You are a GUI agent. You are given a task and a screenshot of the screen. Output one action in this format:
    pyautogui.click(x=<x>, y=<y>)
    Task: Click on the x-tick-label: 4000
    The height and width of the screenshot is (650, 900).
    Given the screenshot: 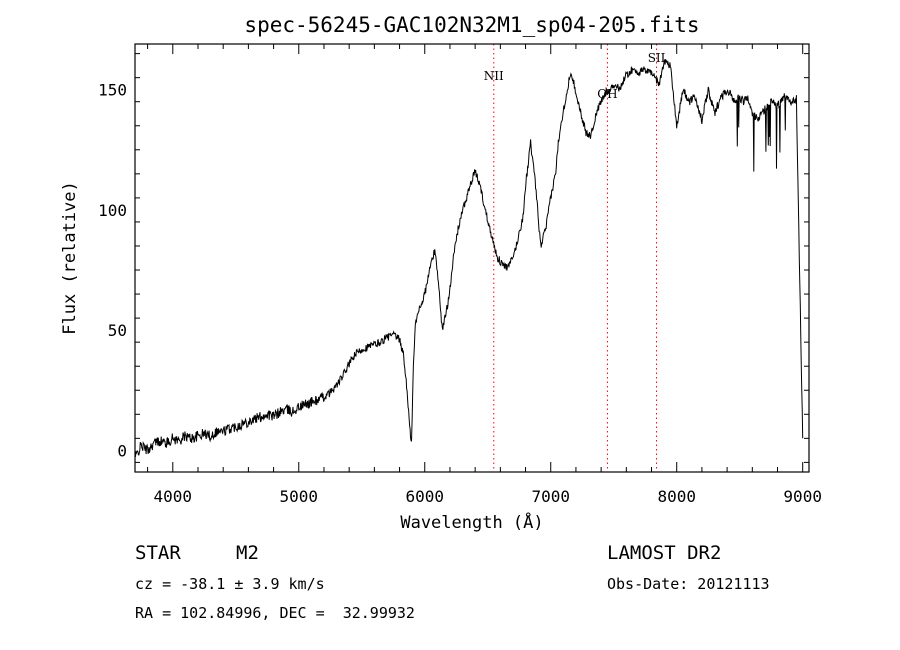 What is the action you would take?
    pyautogui.click(x=173, y=496)
    